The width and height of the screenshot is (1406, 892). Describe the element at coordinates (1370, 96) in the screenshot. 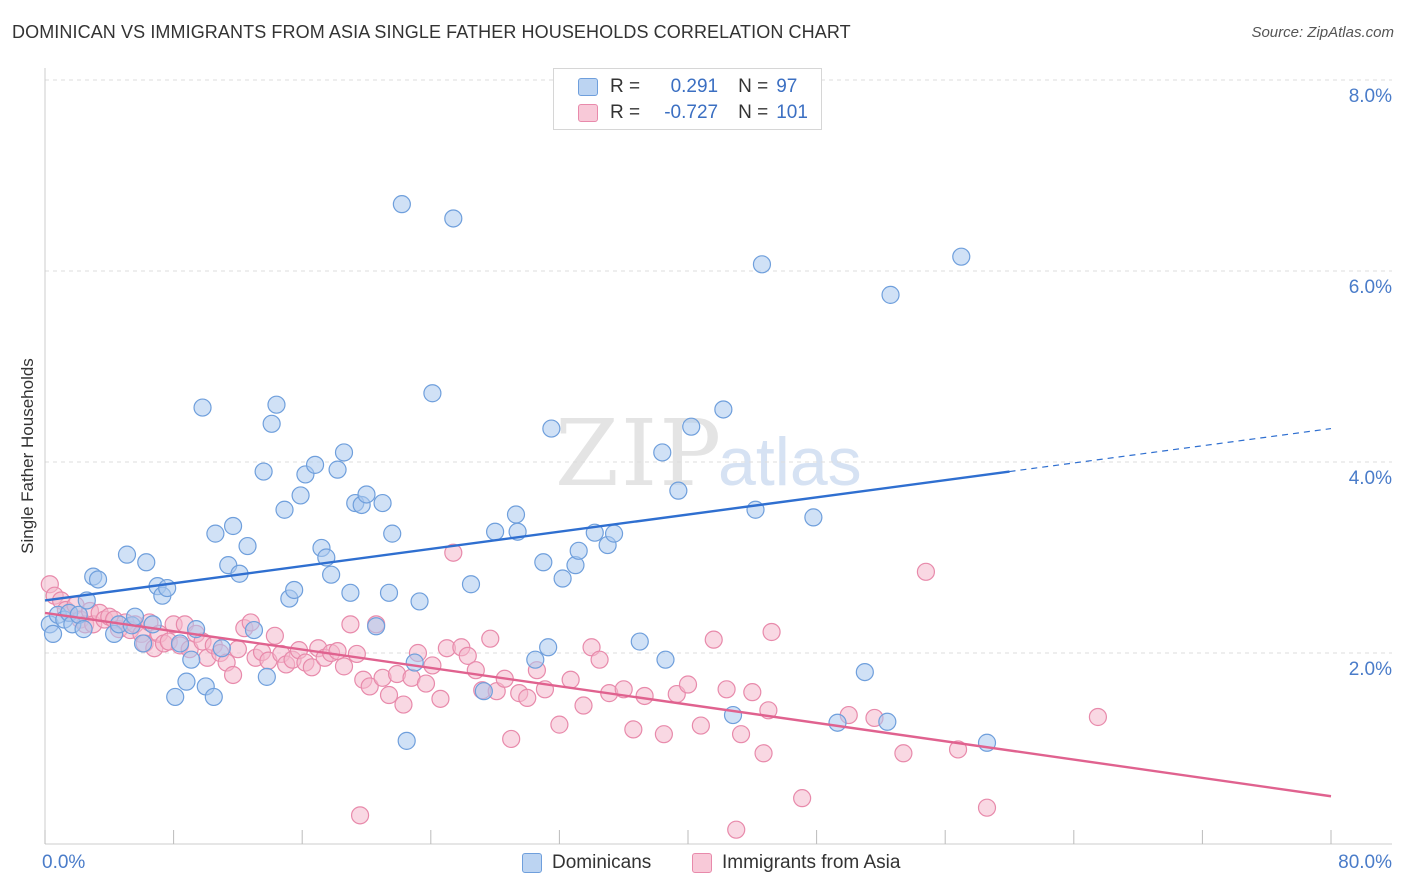

I see `y-tick-label: 8.0%` at that location.